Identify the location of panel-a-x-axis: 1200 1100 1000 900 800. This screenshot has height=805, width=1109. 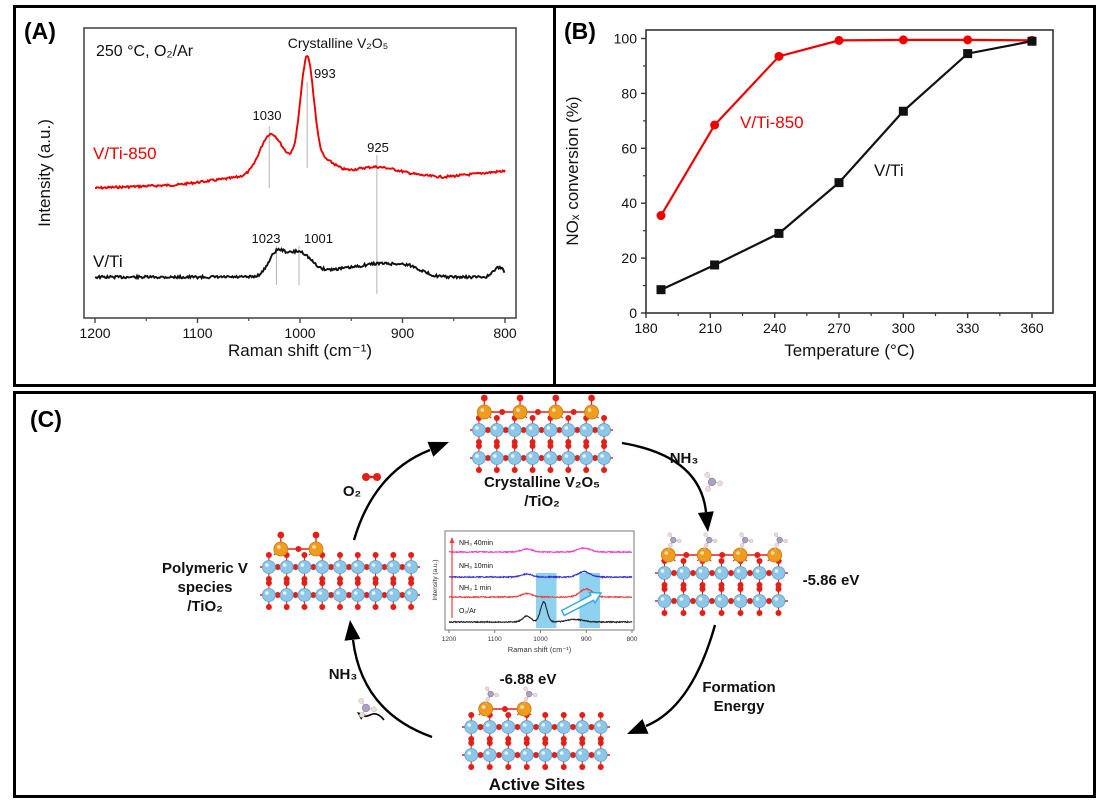
(298, 329).